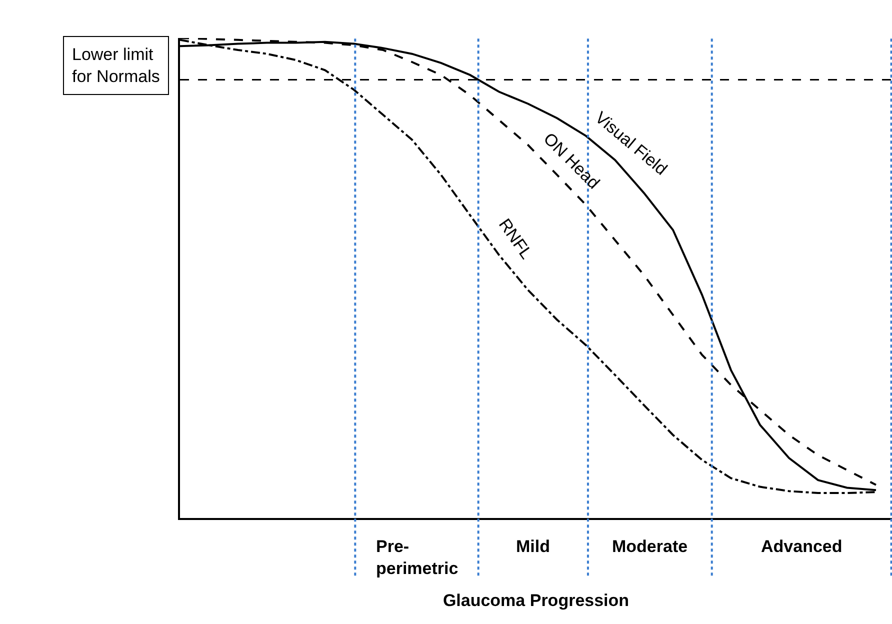 The height and width of the screenshot is (624, 892). Describe the element at coordinates (533, 546) in the screenshot. I see `text: Mild` at that location.